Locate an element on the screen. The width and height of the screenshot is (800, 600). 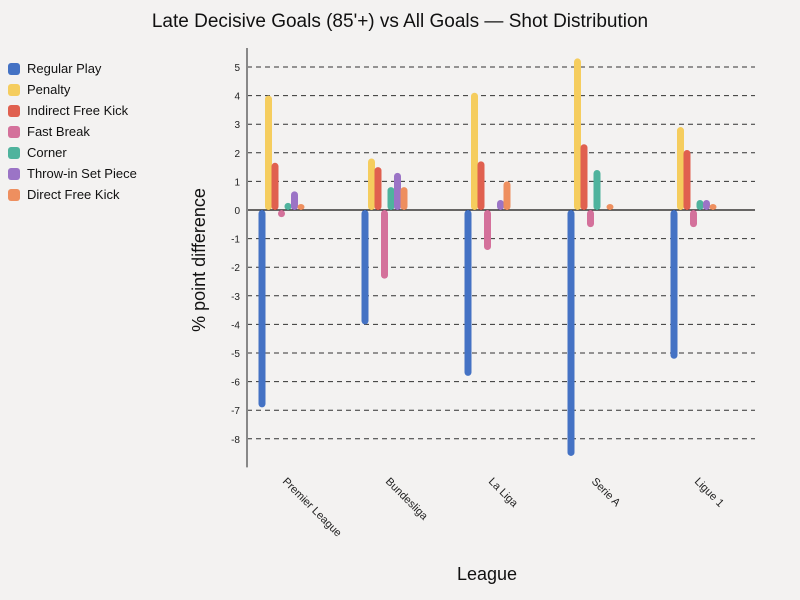
legend-item: Penalty is located at coordinates (72, 89).